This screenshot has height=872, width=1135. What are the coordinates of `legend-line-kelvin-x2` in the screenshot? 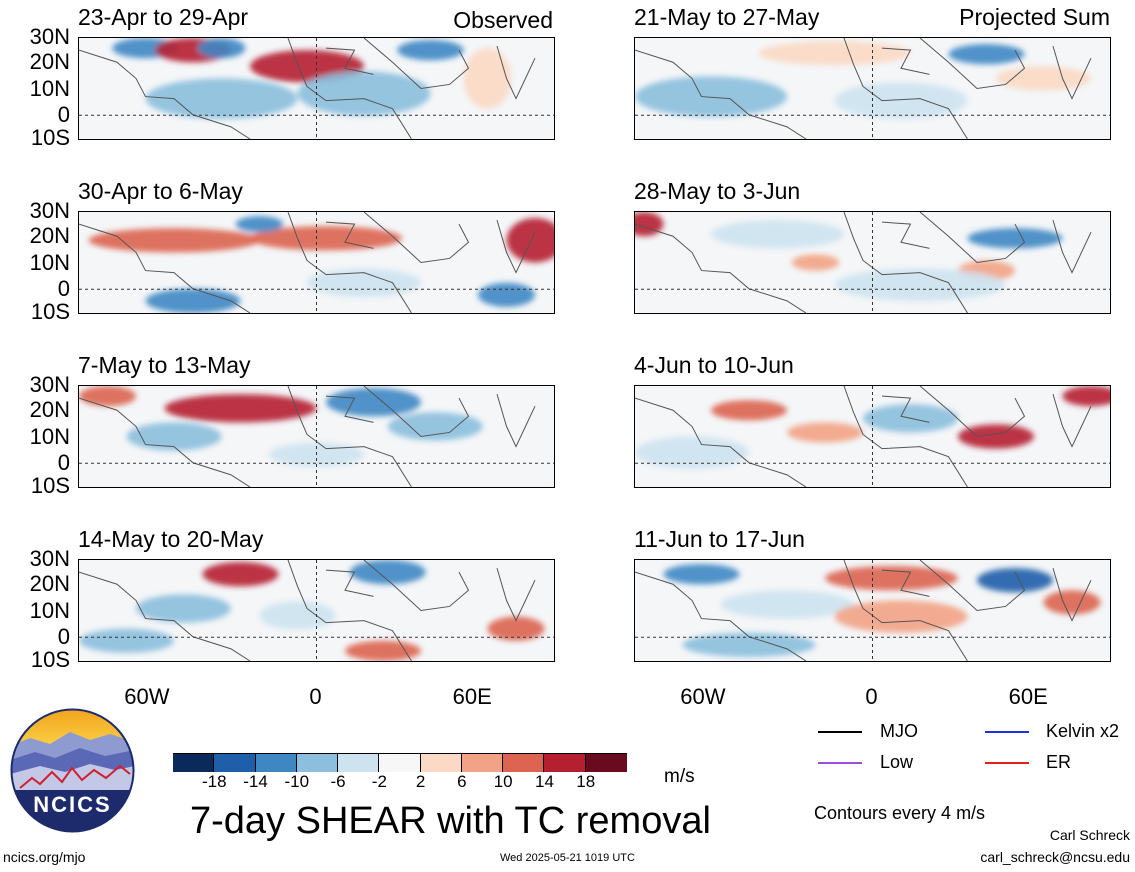 It's located at (1007, 732).